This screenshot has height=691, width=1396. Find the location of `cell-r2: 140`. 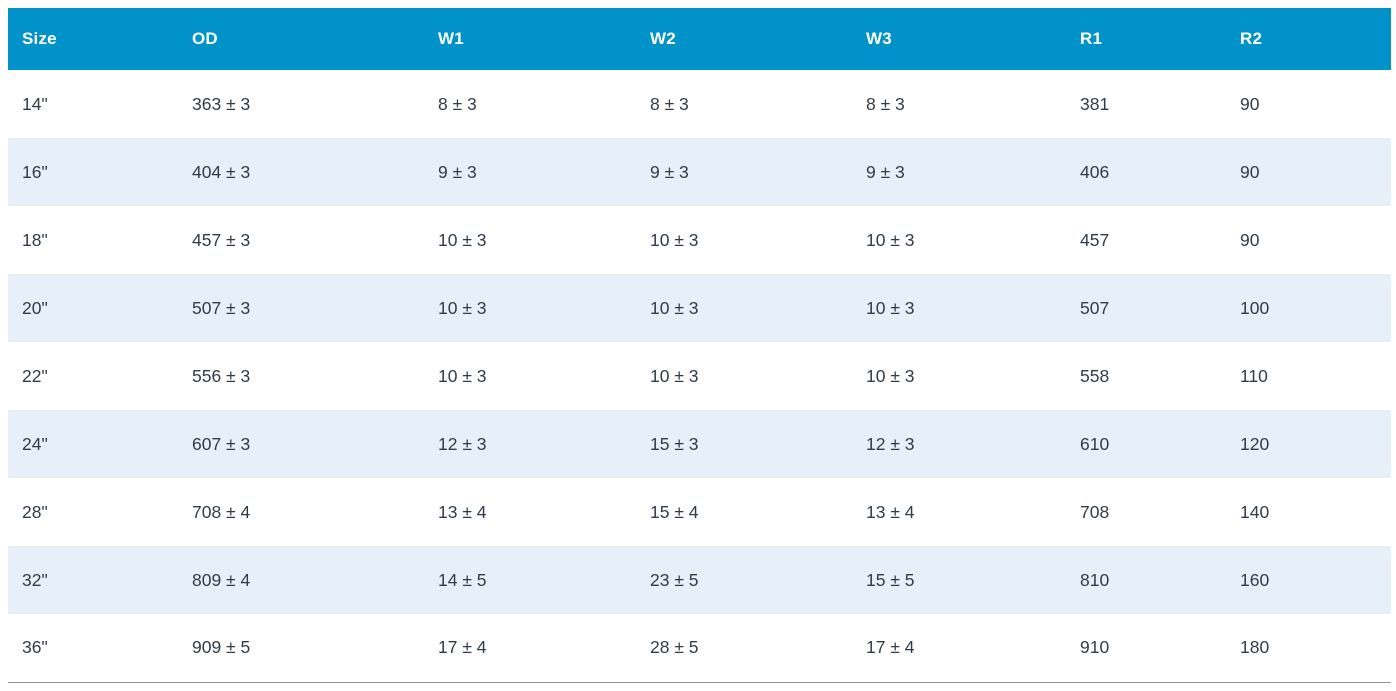

cell-r2: 140 is located at coordinates (1308, 512).